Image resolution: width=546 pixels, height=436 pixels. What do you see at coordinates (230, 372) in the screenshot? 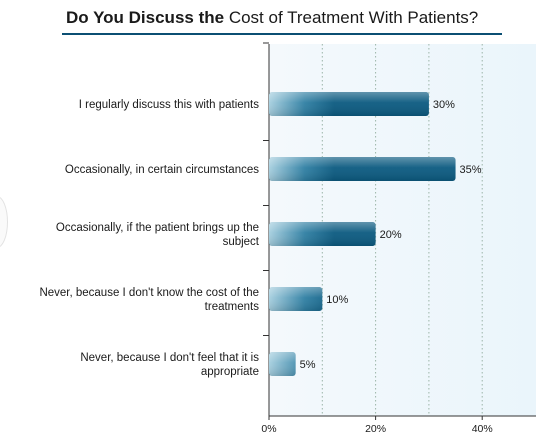
I see `category-label: appropriate` at bounding box center [230, 372].